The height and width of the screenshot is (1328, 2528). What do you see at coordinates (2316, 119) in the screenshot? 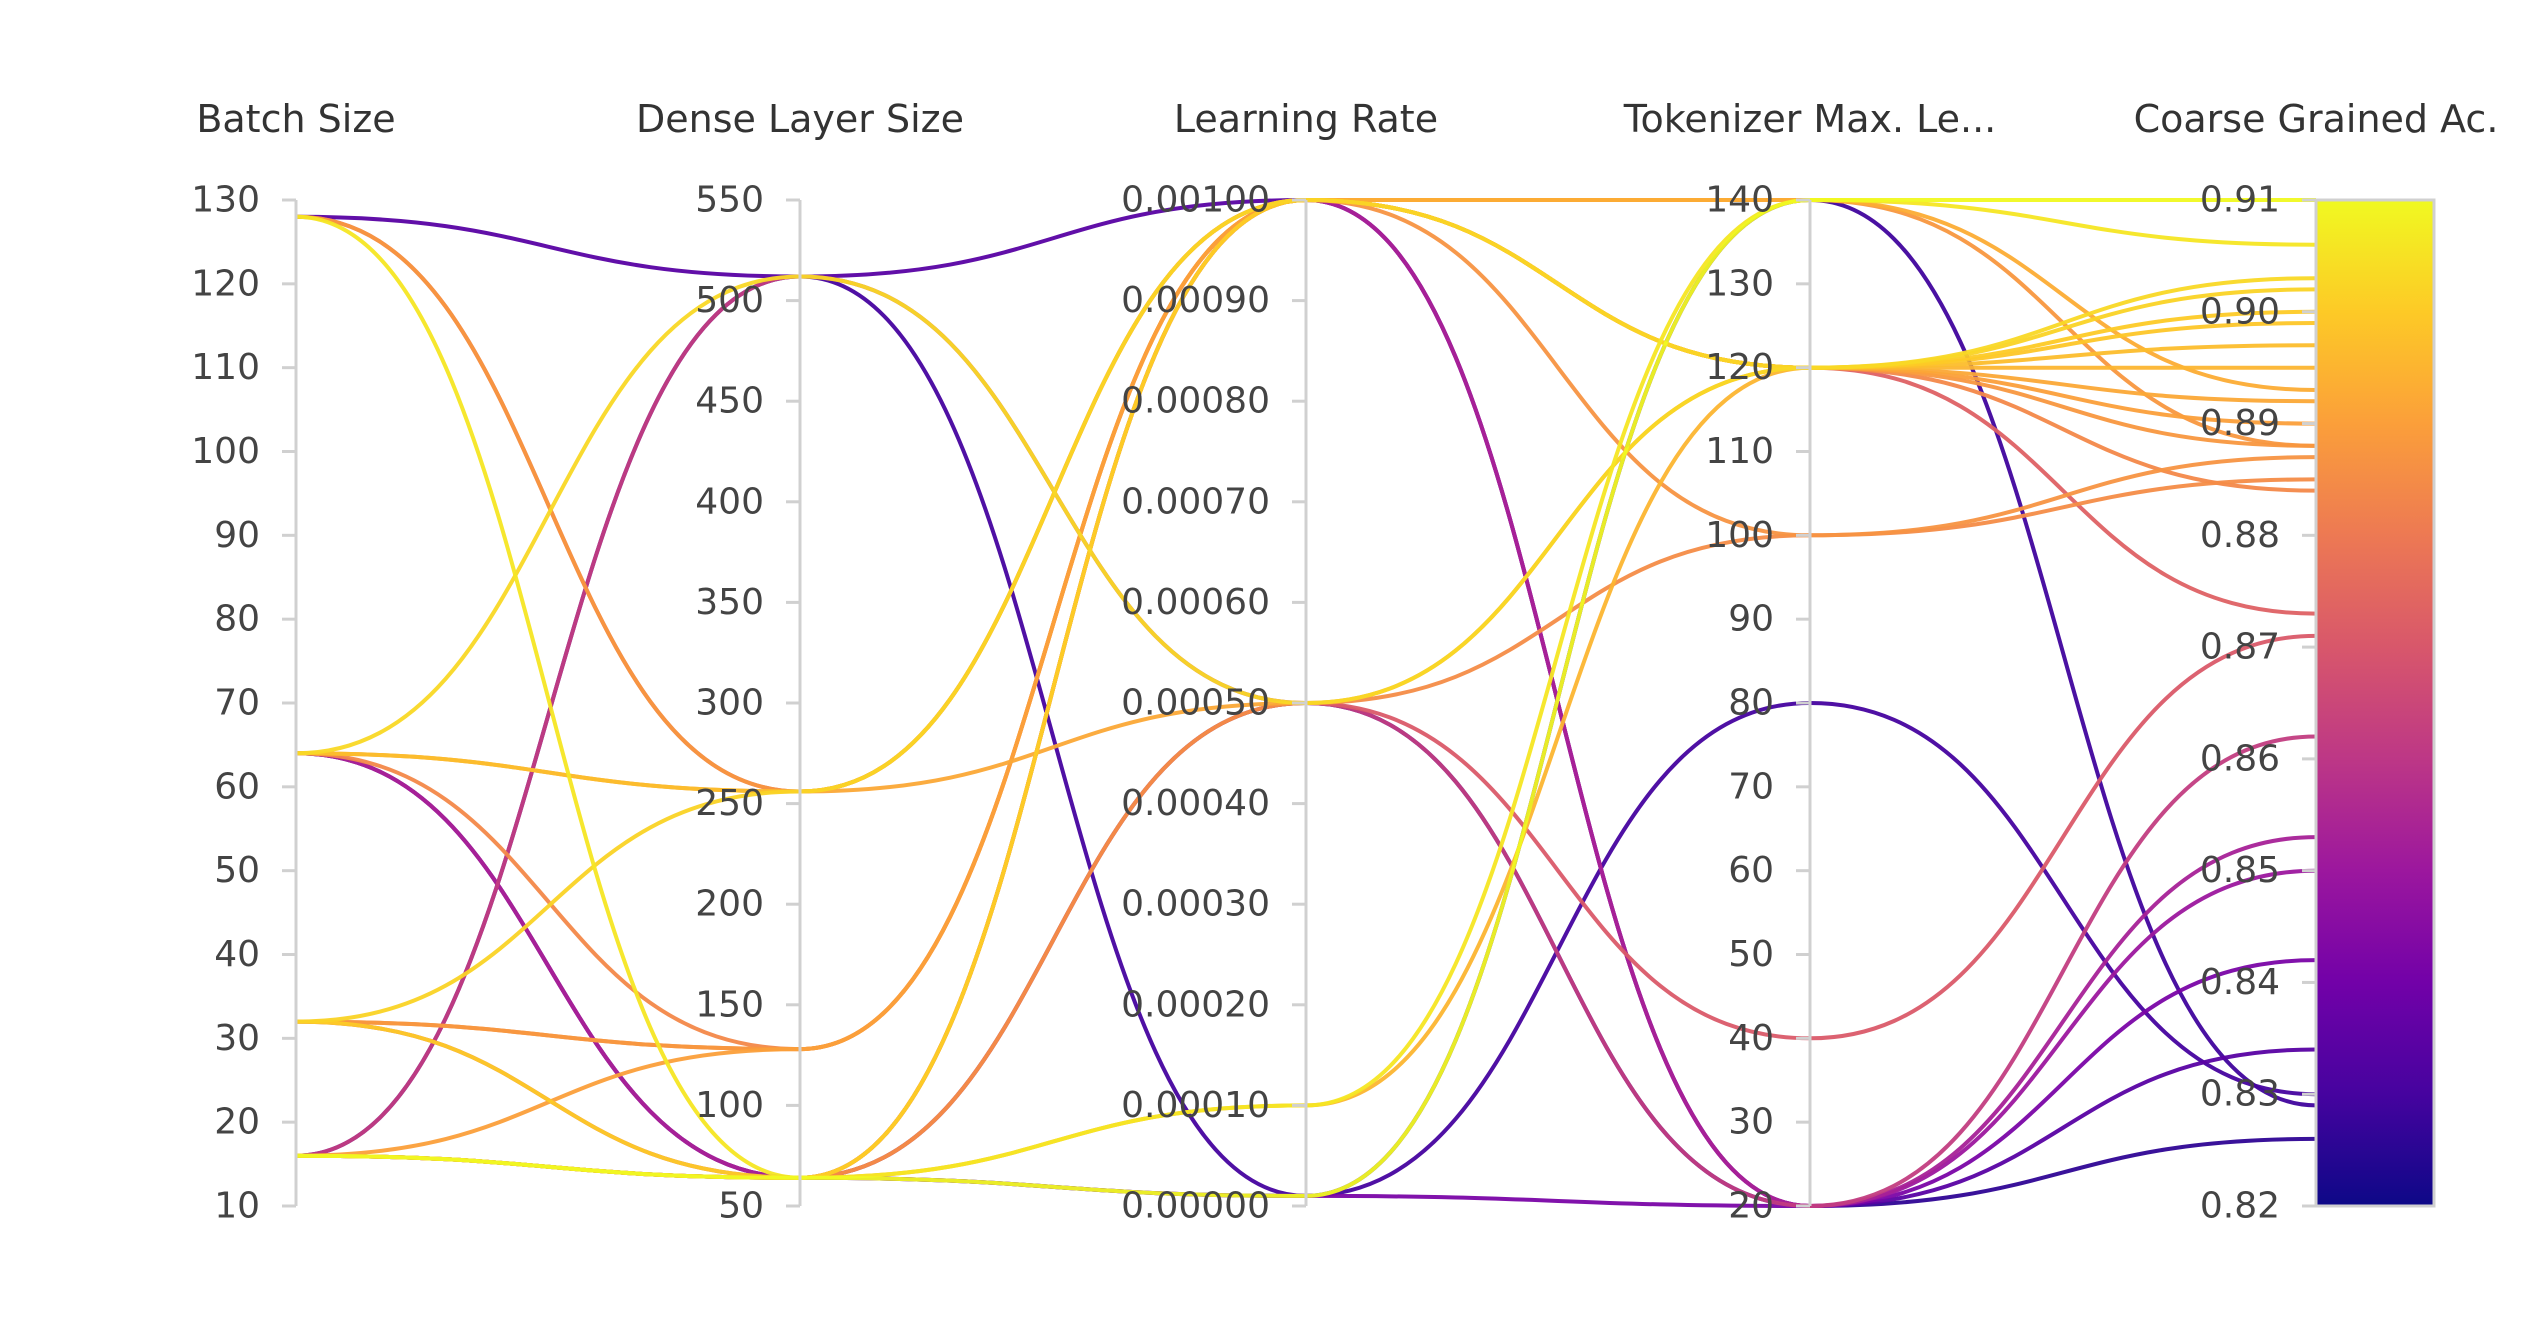
I see `axis-title: Coarse Grained Ac.` at bounding box center [2316, 119].